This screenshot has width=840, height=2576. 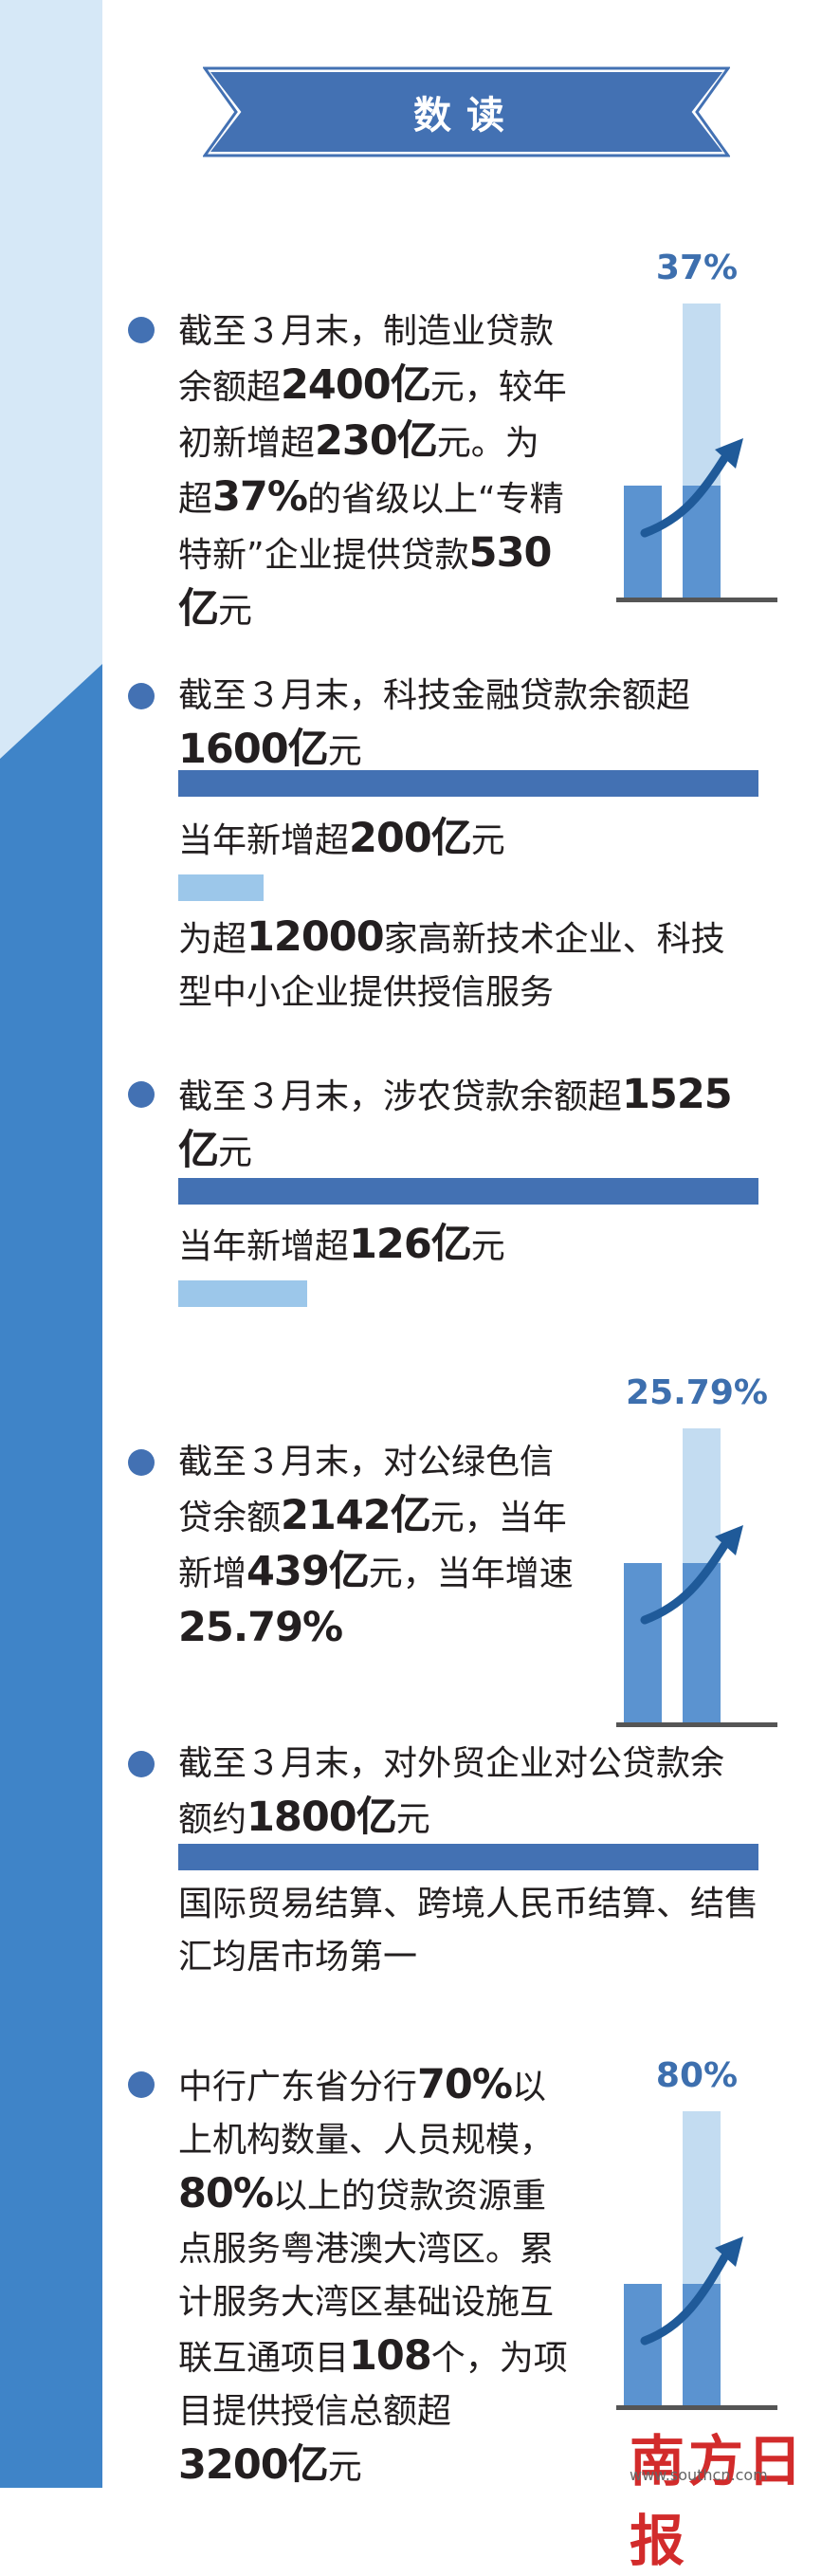 I want to click on chart-1-baseline, so click(x=696, y=600).